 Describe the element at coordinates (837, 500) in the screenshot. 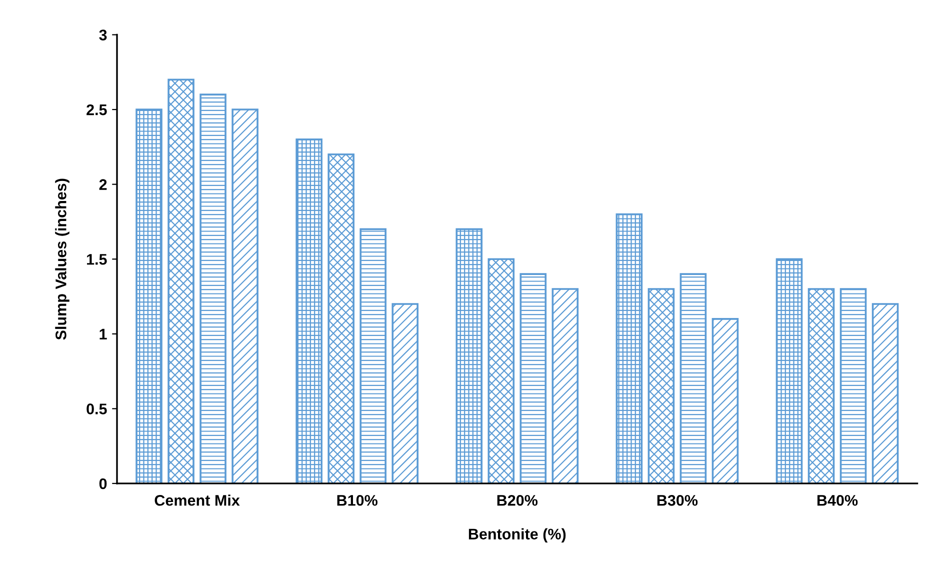

I see `x-tick-label: B40%` at that location.